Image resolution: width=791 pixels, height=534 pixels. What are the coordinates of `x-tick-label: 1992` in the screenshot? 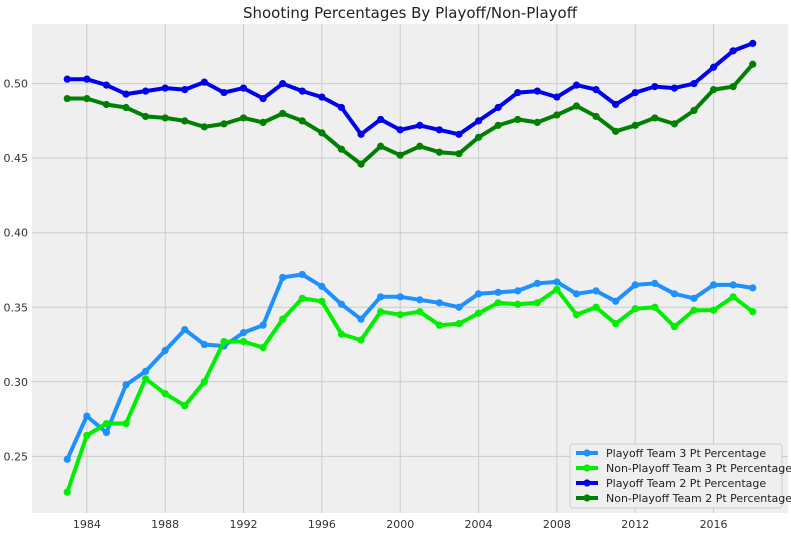 It's located at (244, 524).